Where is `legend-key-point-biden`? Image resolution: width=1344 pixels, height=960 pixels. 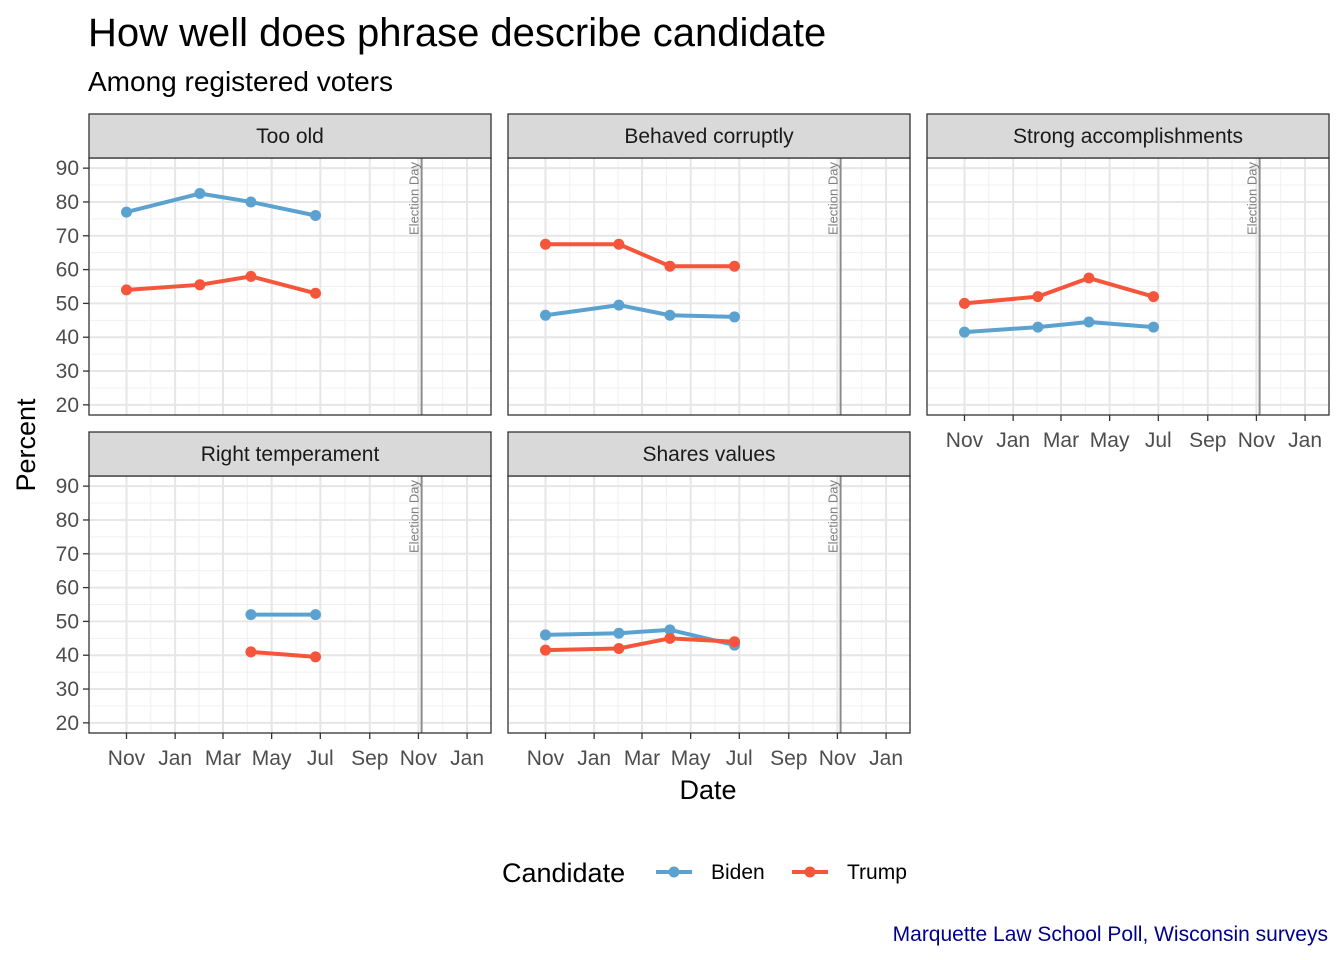 legend-key-point-biden is located at coordinates (674, 872).